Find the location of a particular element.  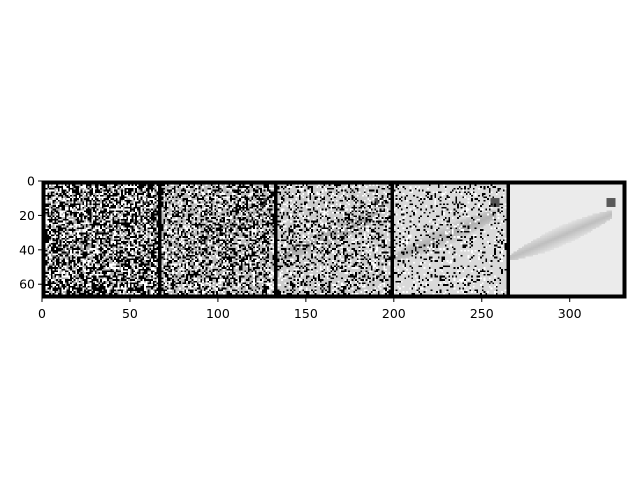

x-tick-label: 50 is located at coordinates (130, 313).